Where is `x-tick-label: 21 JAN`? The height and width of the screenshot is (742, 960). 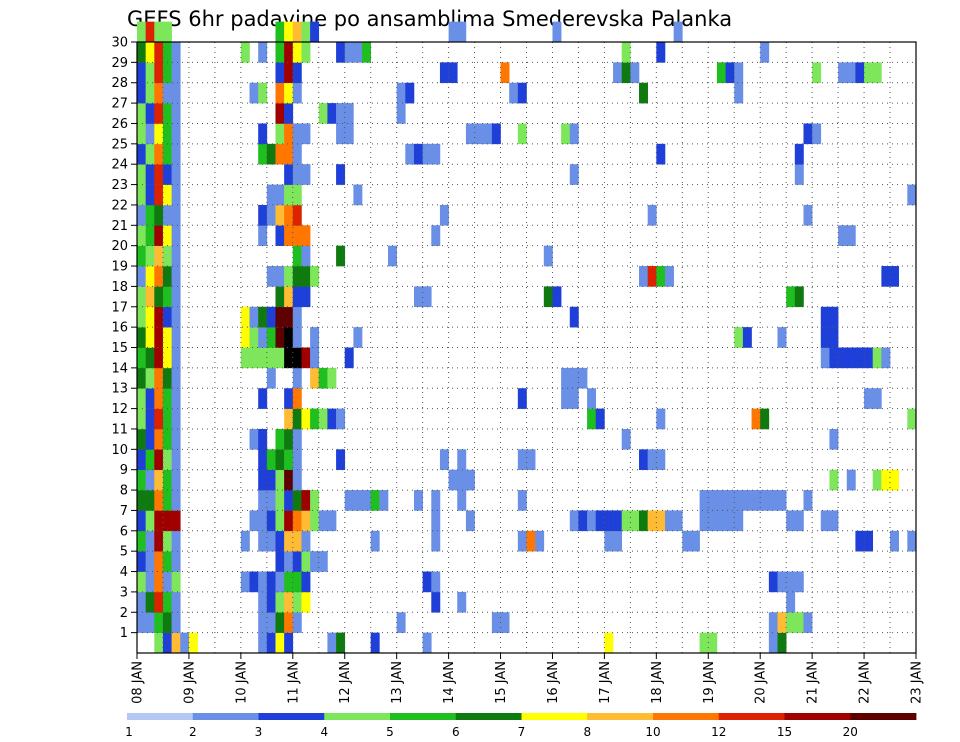 x-tick-label: 21 JAN is located at coordinates (813, 682).